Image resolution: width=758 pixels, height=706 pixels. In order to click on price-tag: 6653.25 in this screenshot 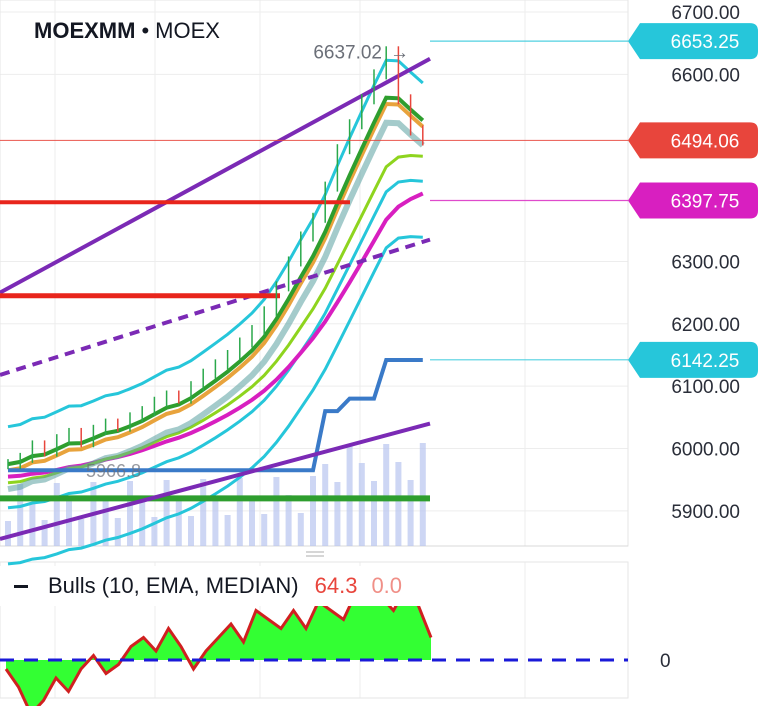, I will do `click(693, 41)`.